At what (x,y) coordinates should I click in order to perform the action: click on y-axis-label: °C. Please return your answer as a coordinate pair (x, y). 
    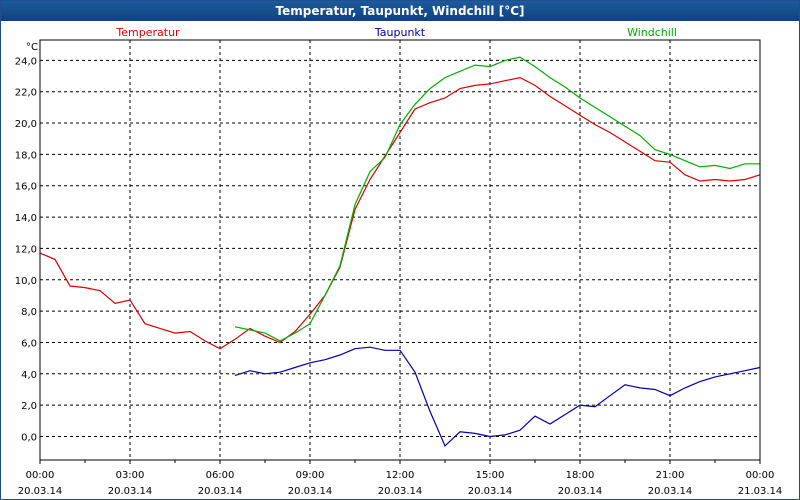
    Looking at the image, I should click on (32, 47).